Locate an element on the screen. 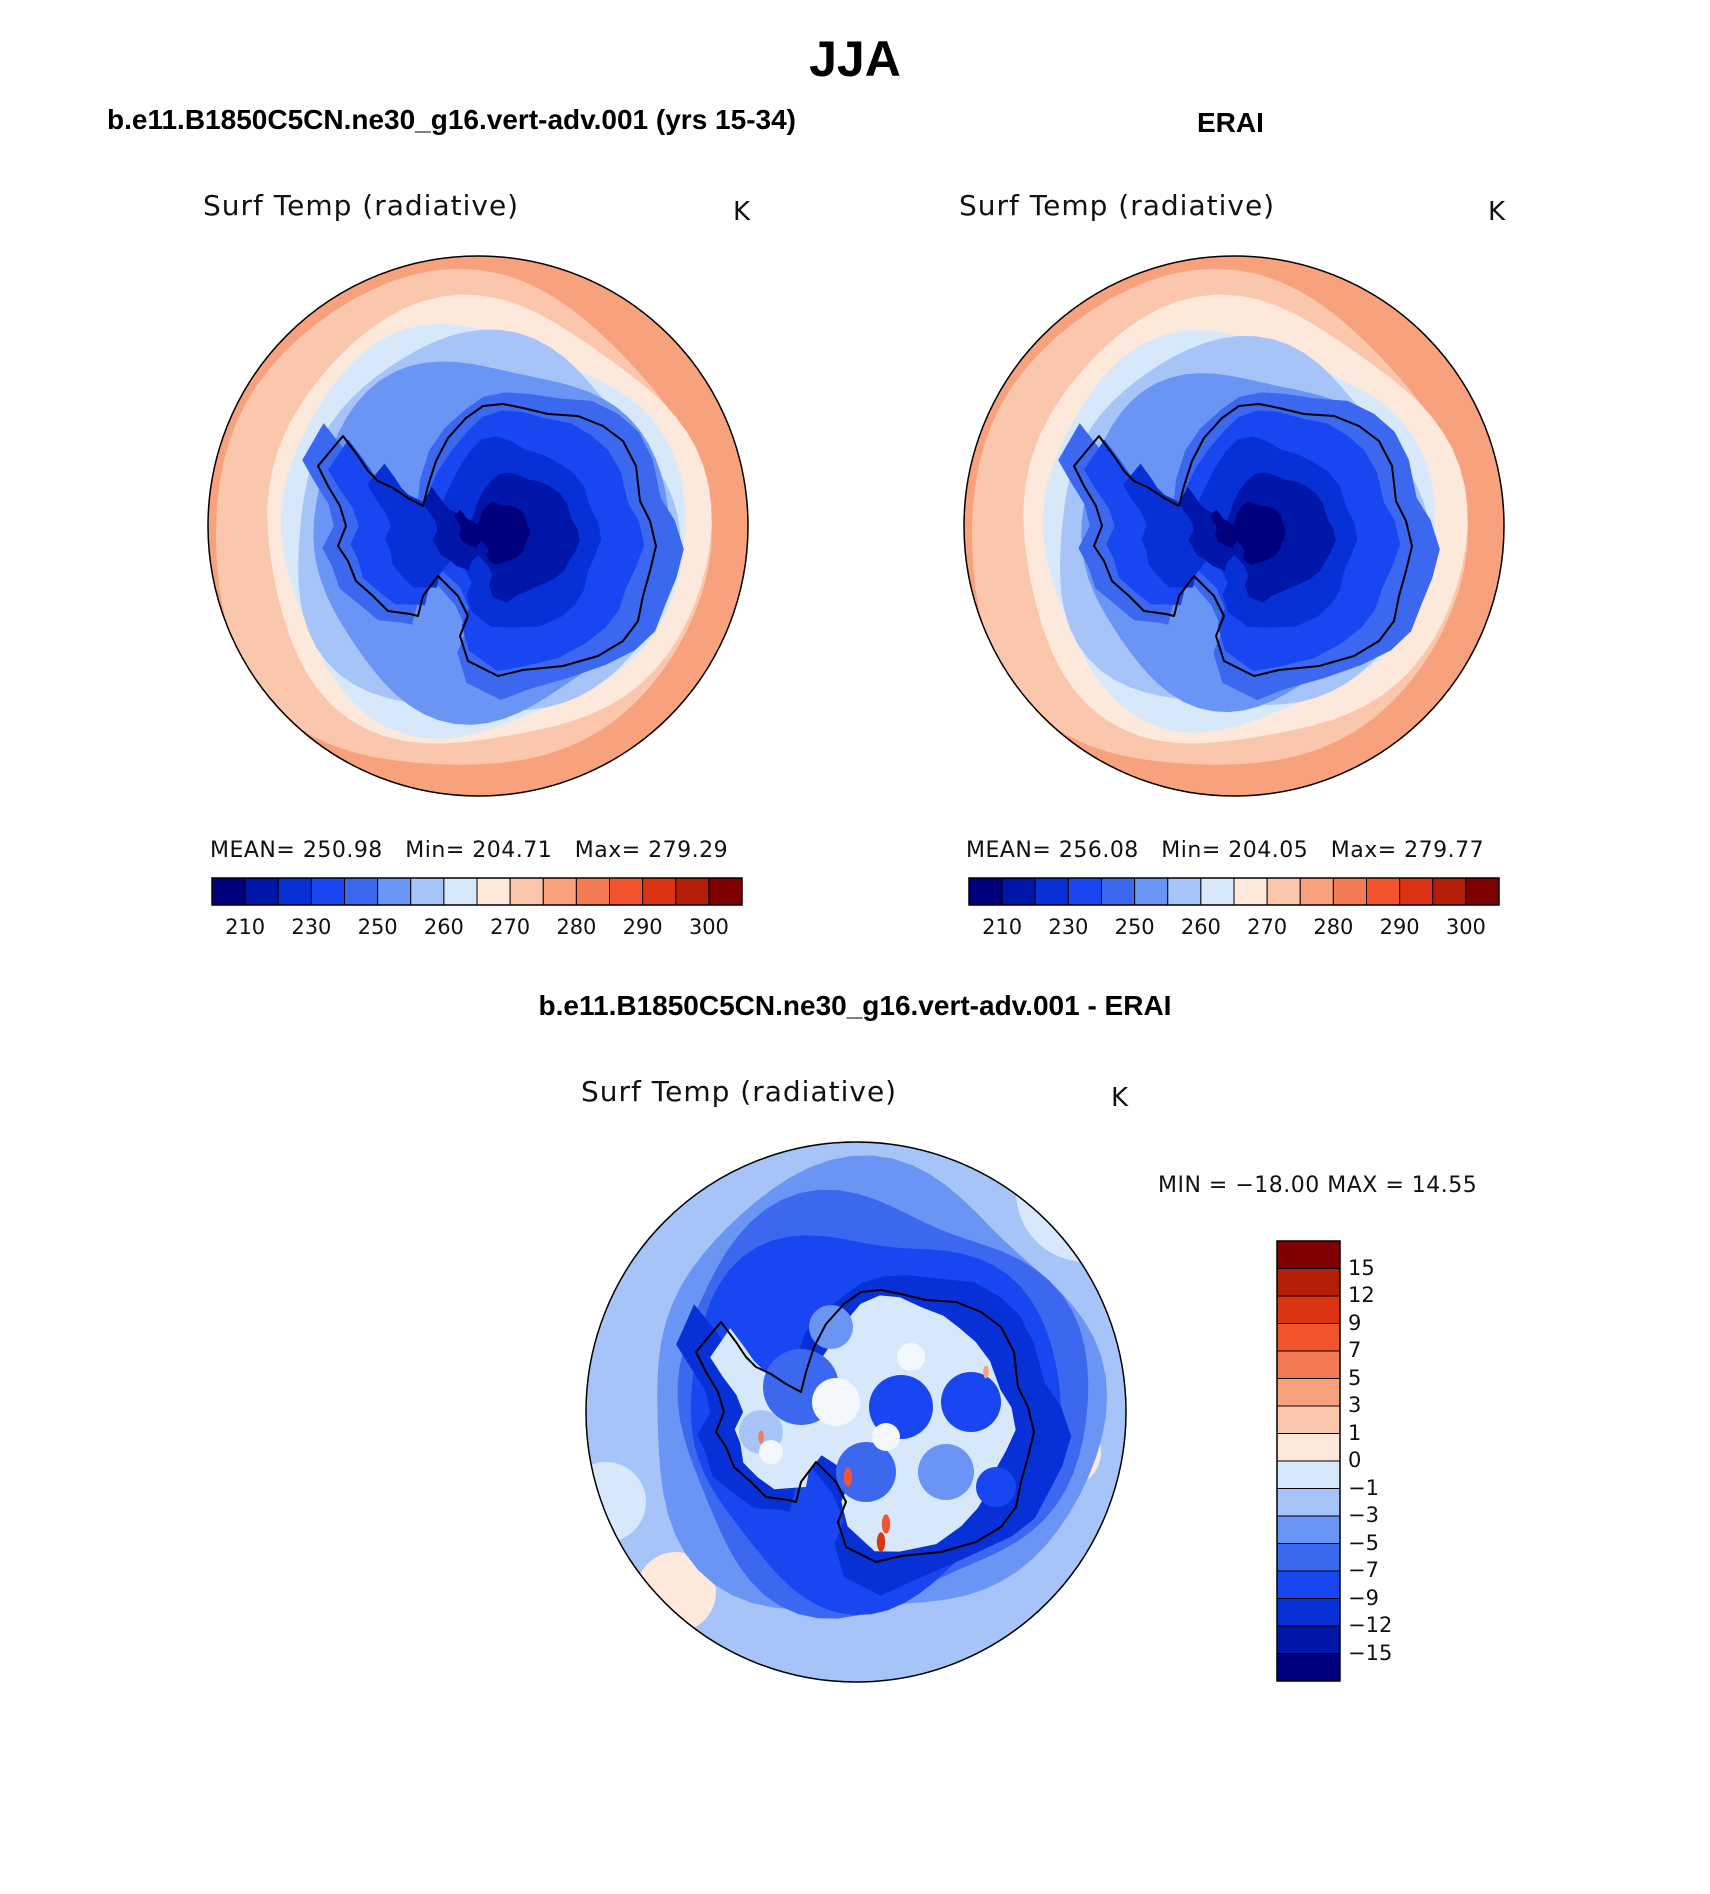 This screenshot has height=1894, width=1710. diff-polar-map is located at coordinates (856, 1412).